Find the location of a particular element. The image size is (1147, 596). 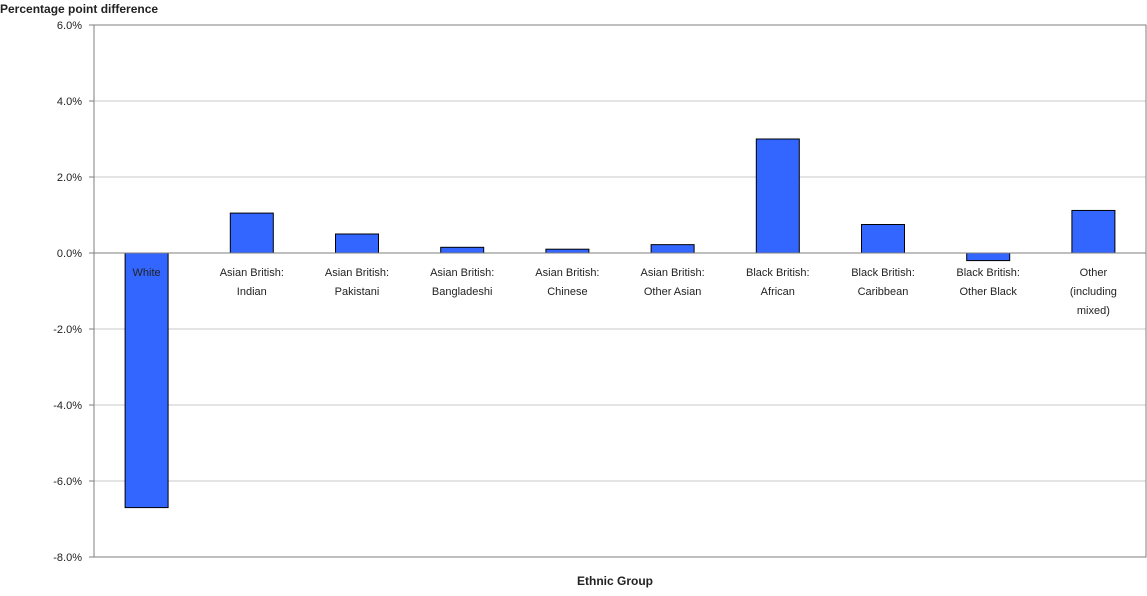

category-label: Asian British: Chinese is located at coordinates (567, 282).